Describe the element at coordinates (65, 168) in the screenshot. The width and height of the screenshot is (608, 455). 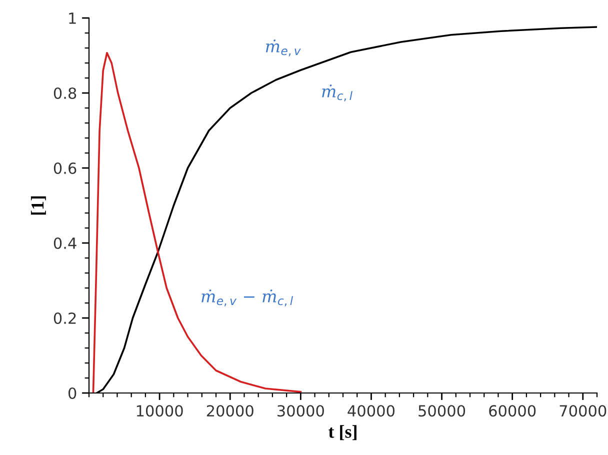
I see `y-tick-label: 0.6` at that location.